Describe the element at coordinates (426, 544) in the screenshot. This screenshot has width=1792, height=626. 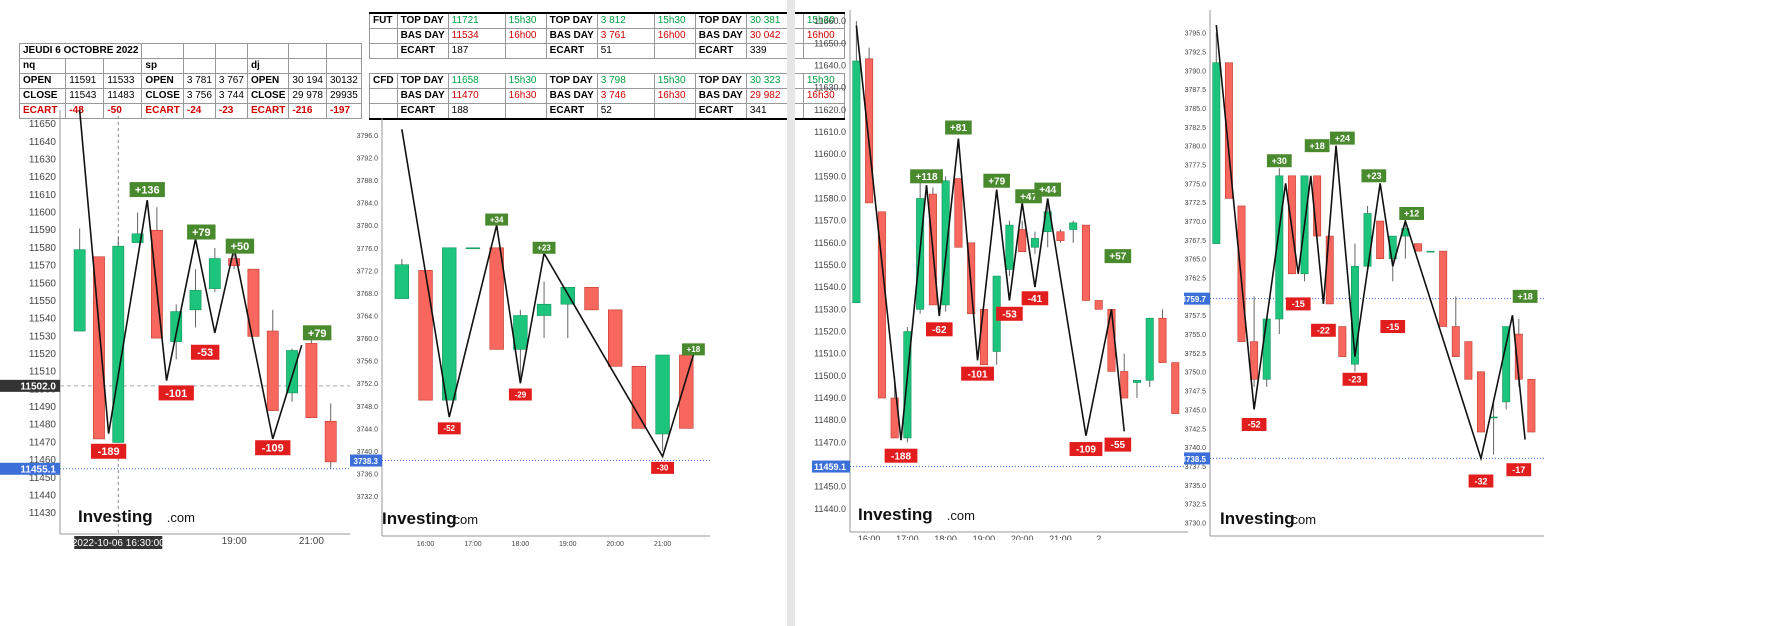
I see `x-tick-label: 16:00` at that location.